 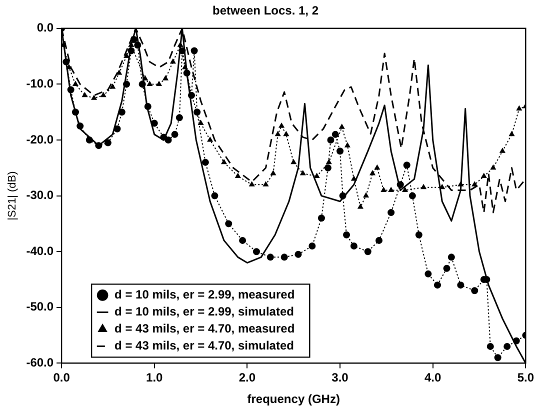 I want to click on y-tick-label: -60.0, so click(x=40, y=363).